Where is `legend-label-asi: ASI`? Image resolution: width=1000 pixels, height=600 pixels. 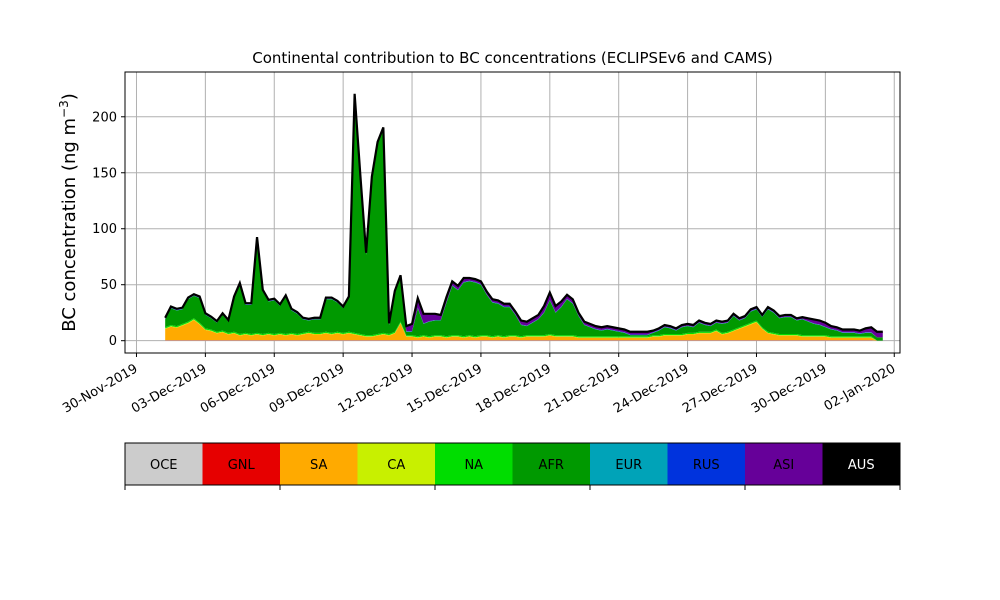 legend-label-asi: ASI is located at coordinates (783, 465).